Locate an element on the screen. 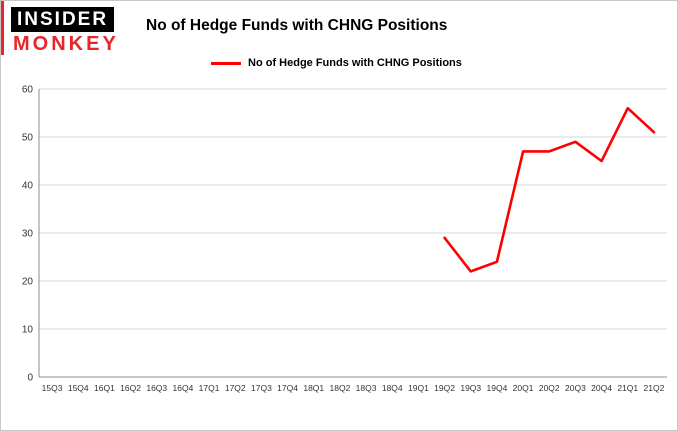  x-tick-label: 20Q3 is located at coordinates (575, 388).